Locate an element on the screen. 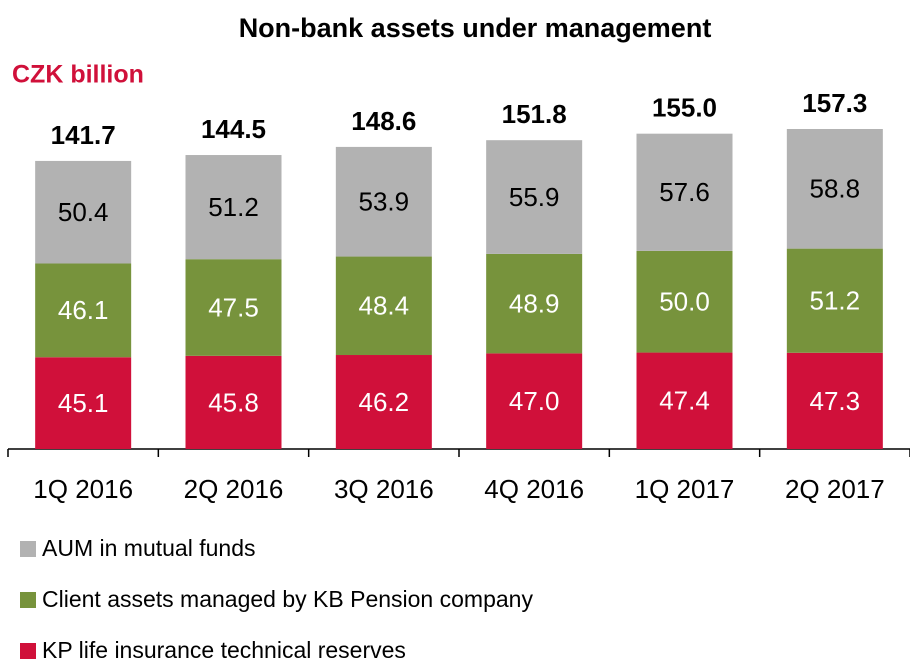  chart-subtitle: CZK billion is located at coordinates (78, 75).